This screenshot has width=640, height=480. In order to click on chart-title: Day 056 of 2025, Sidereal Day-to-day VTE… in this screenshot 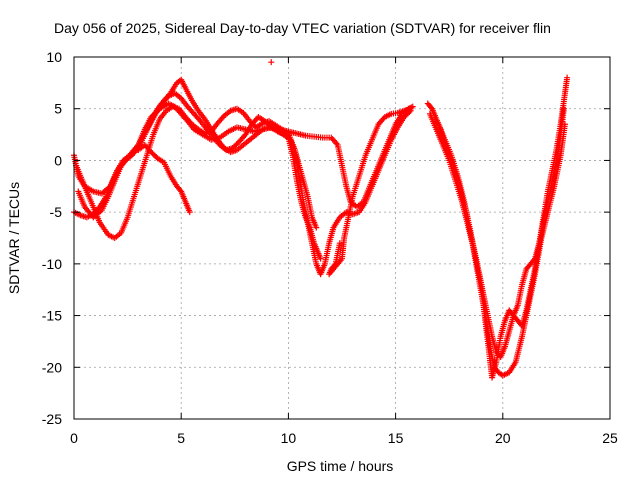, I will do `click(302, 28)`.